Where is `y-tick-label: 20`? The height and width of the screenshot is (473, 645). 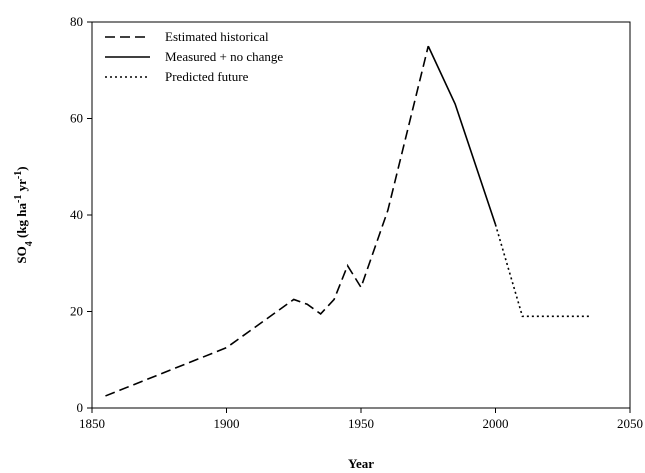
y-tick-label: 20 is located at coordinates (76, 311).